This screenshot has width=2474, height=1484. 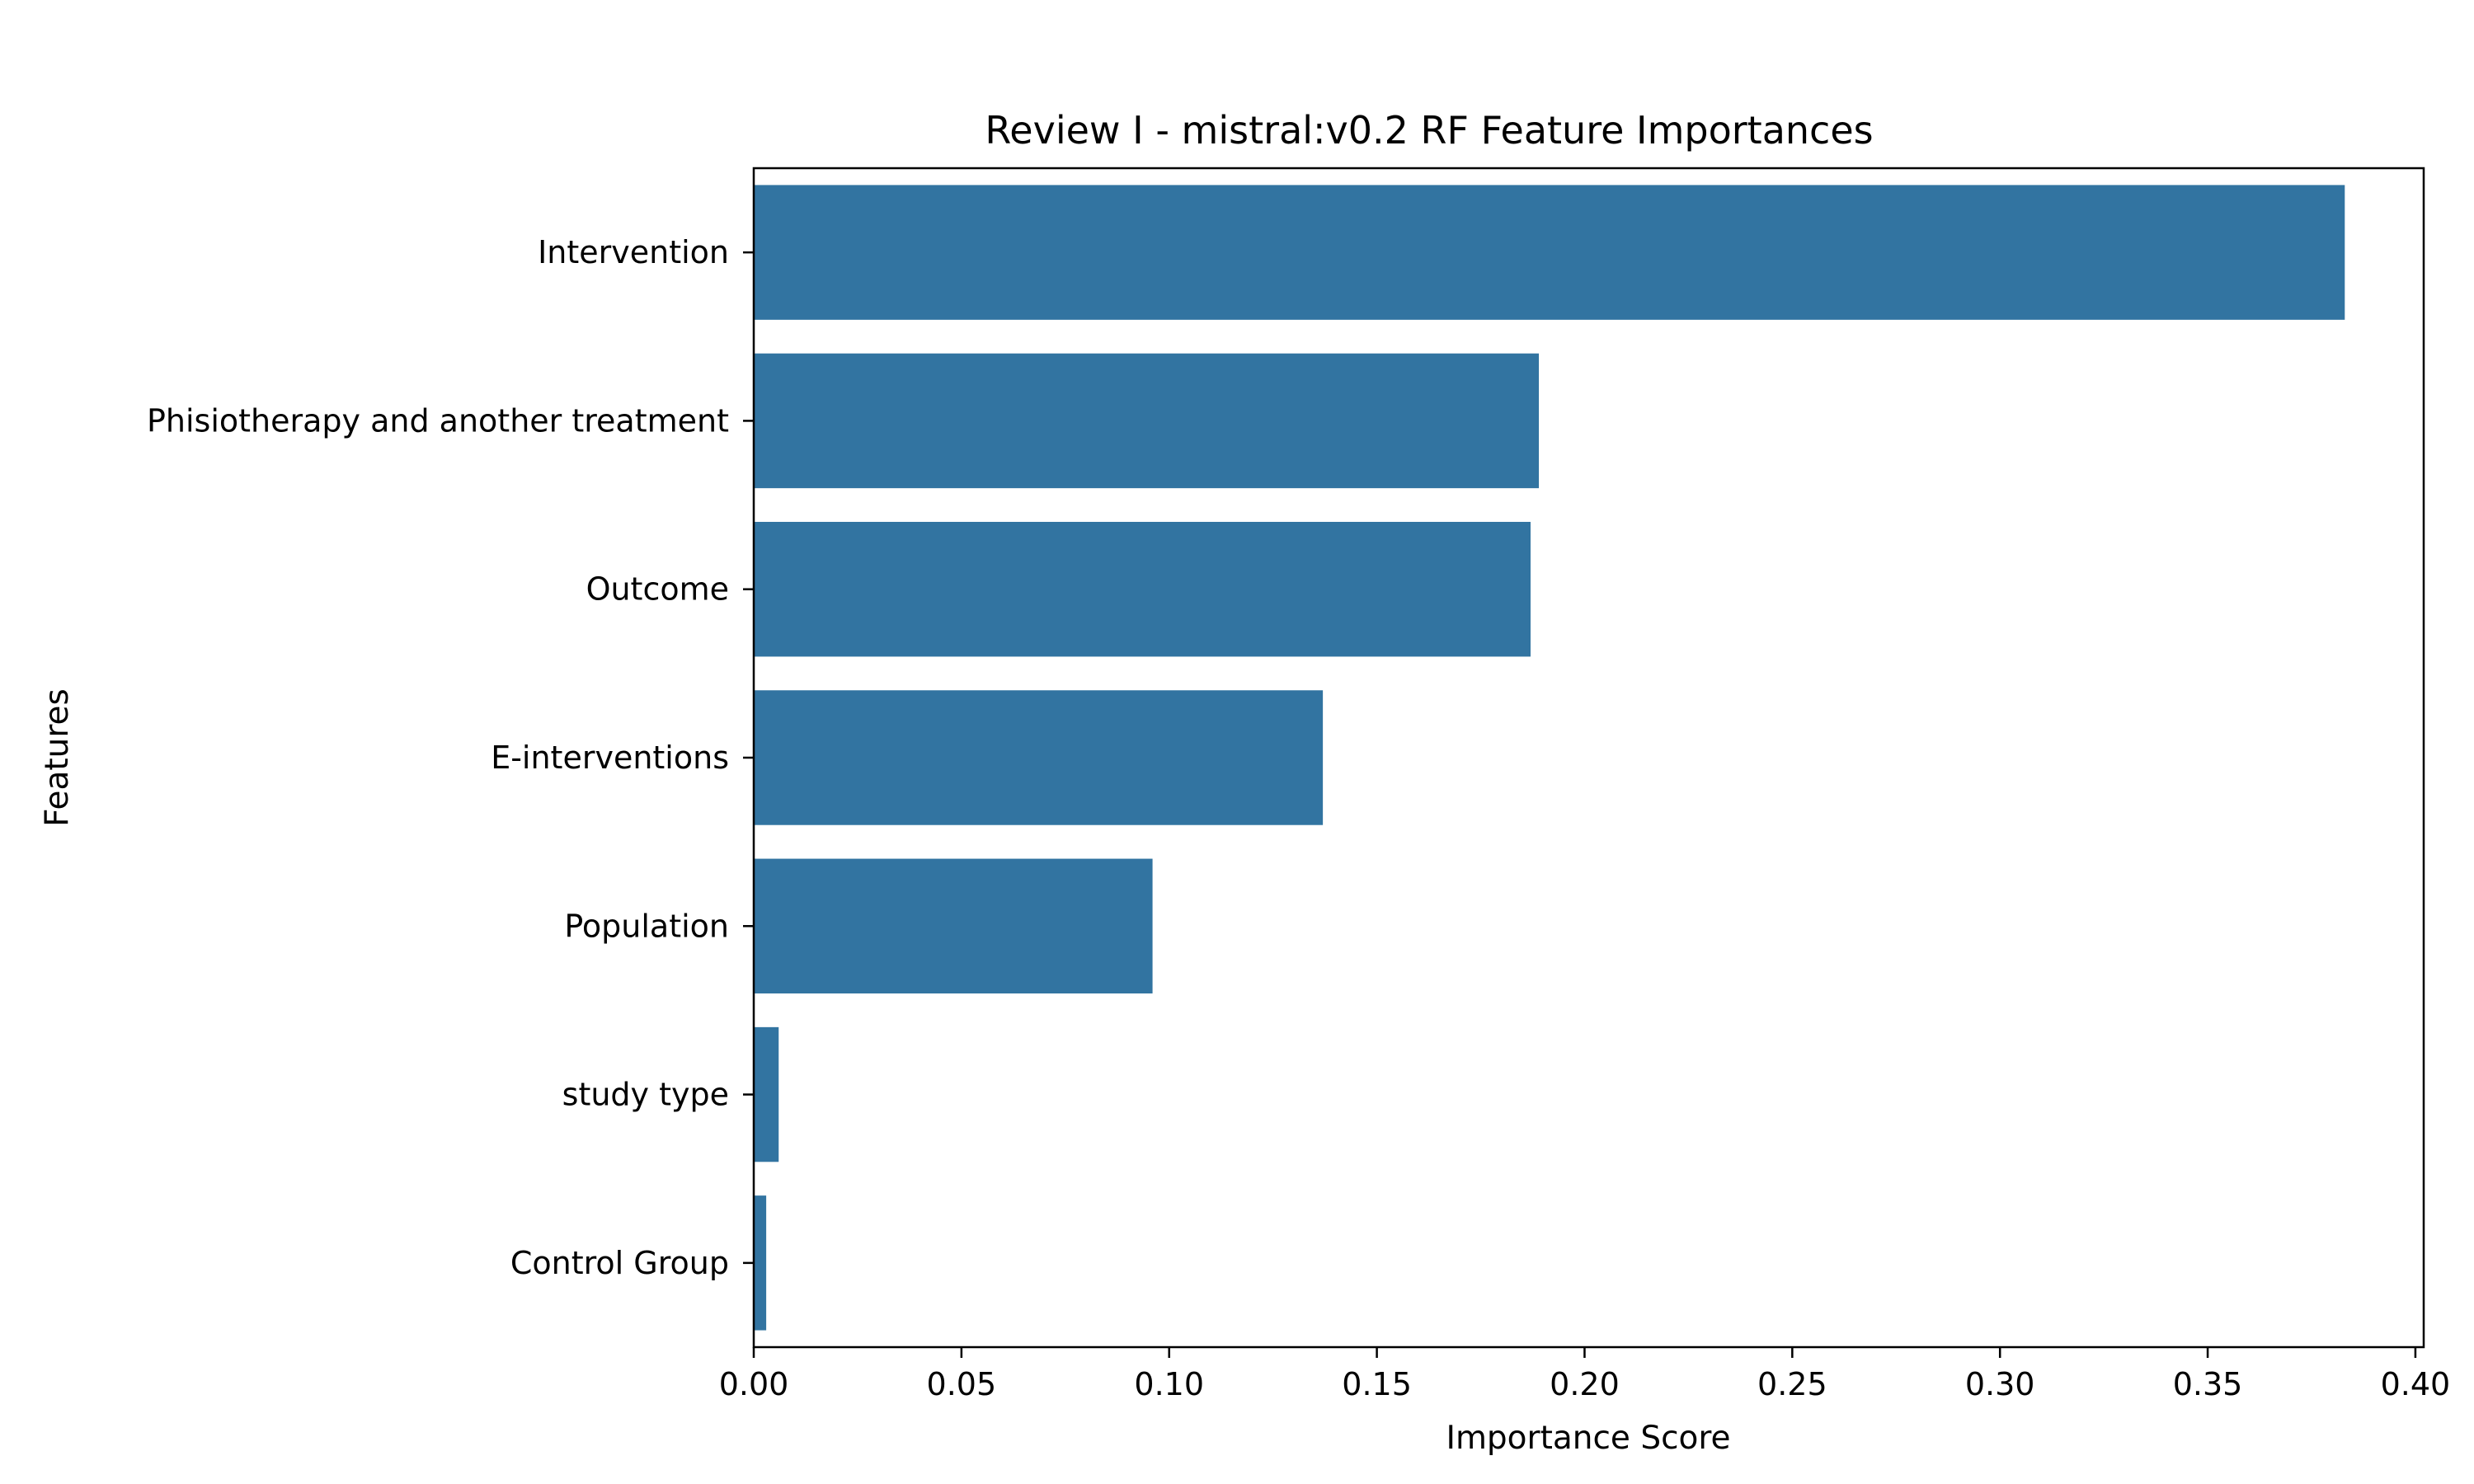 I want to click on y-tick-label-4: Population, so click(x=646, y=926).